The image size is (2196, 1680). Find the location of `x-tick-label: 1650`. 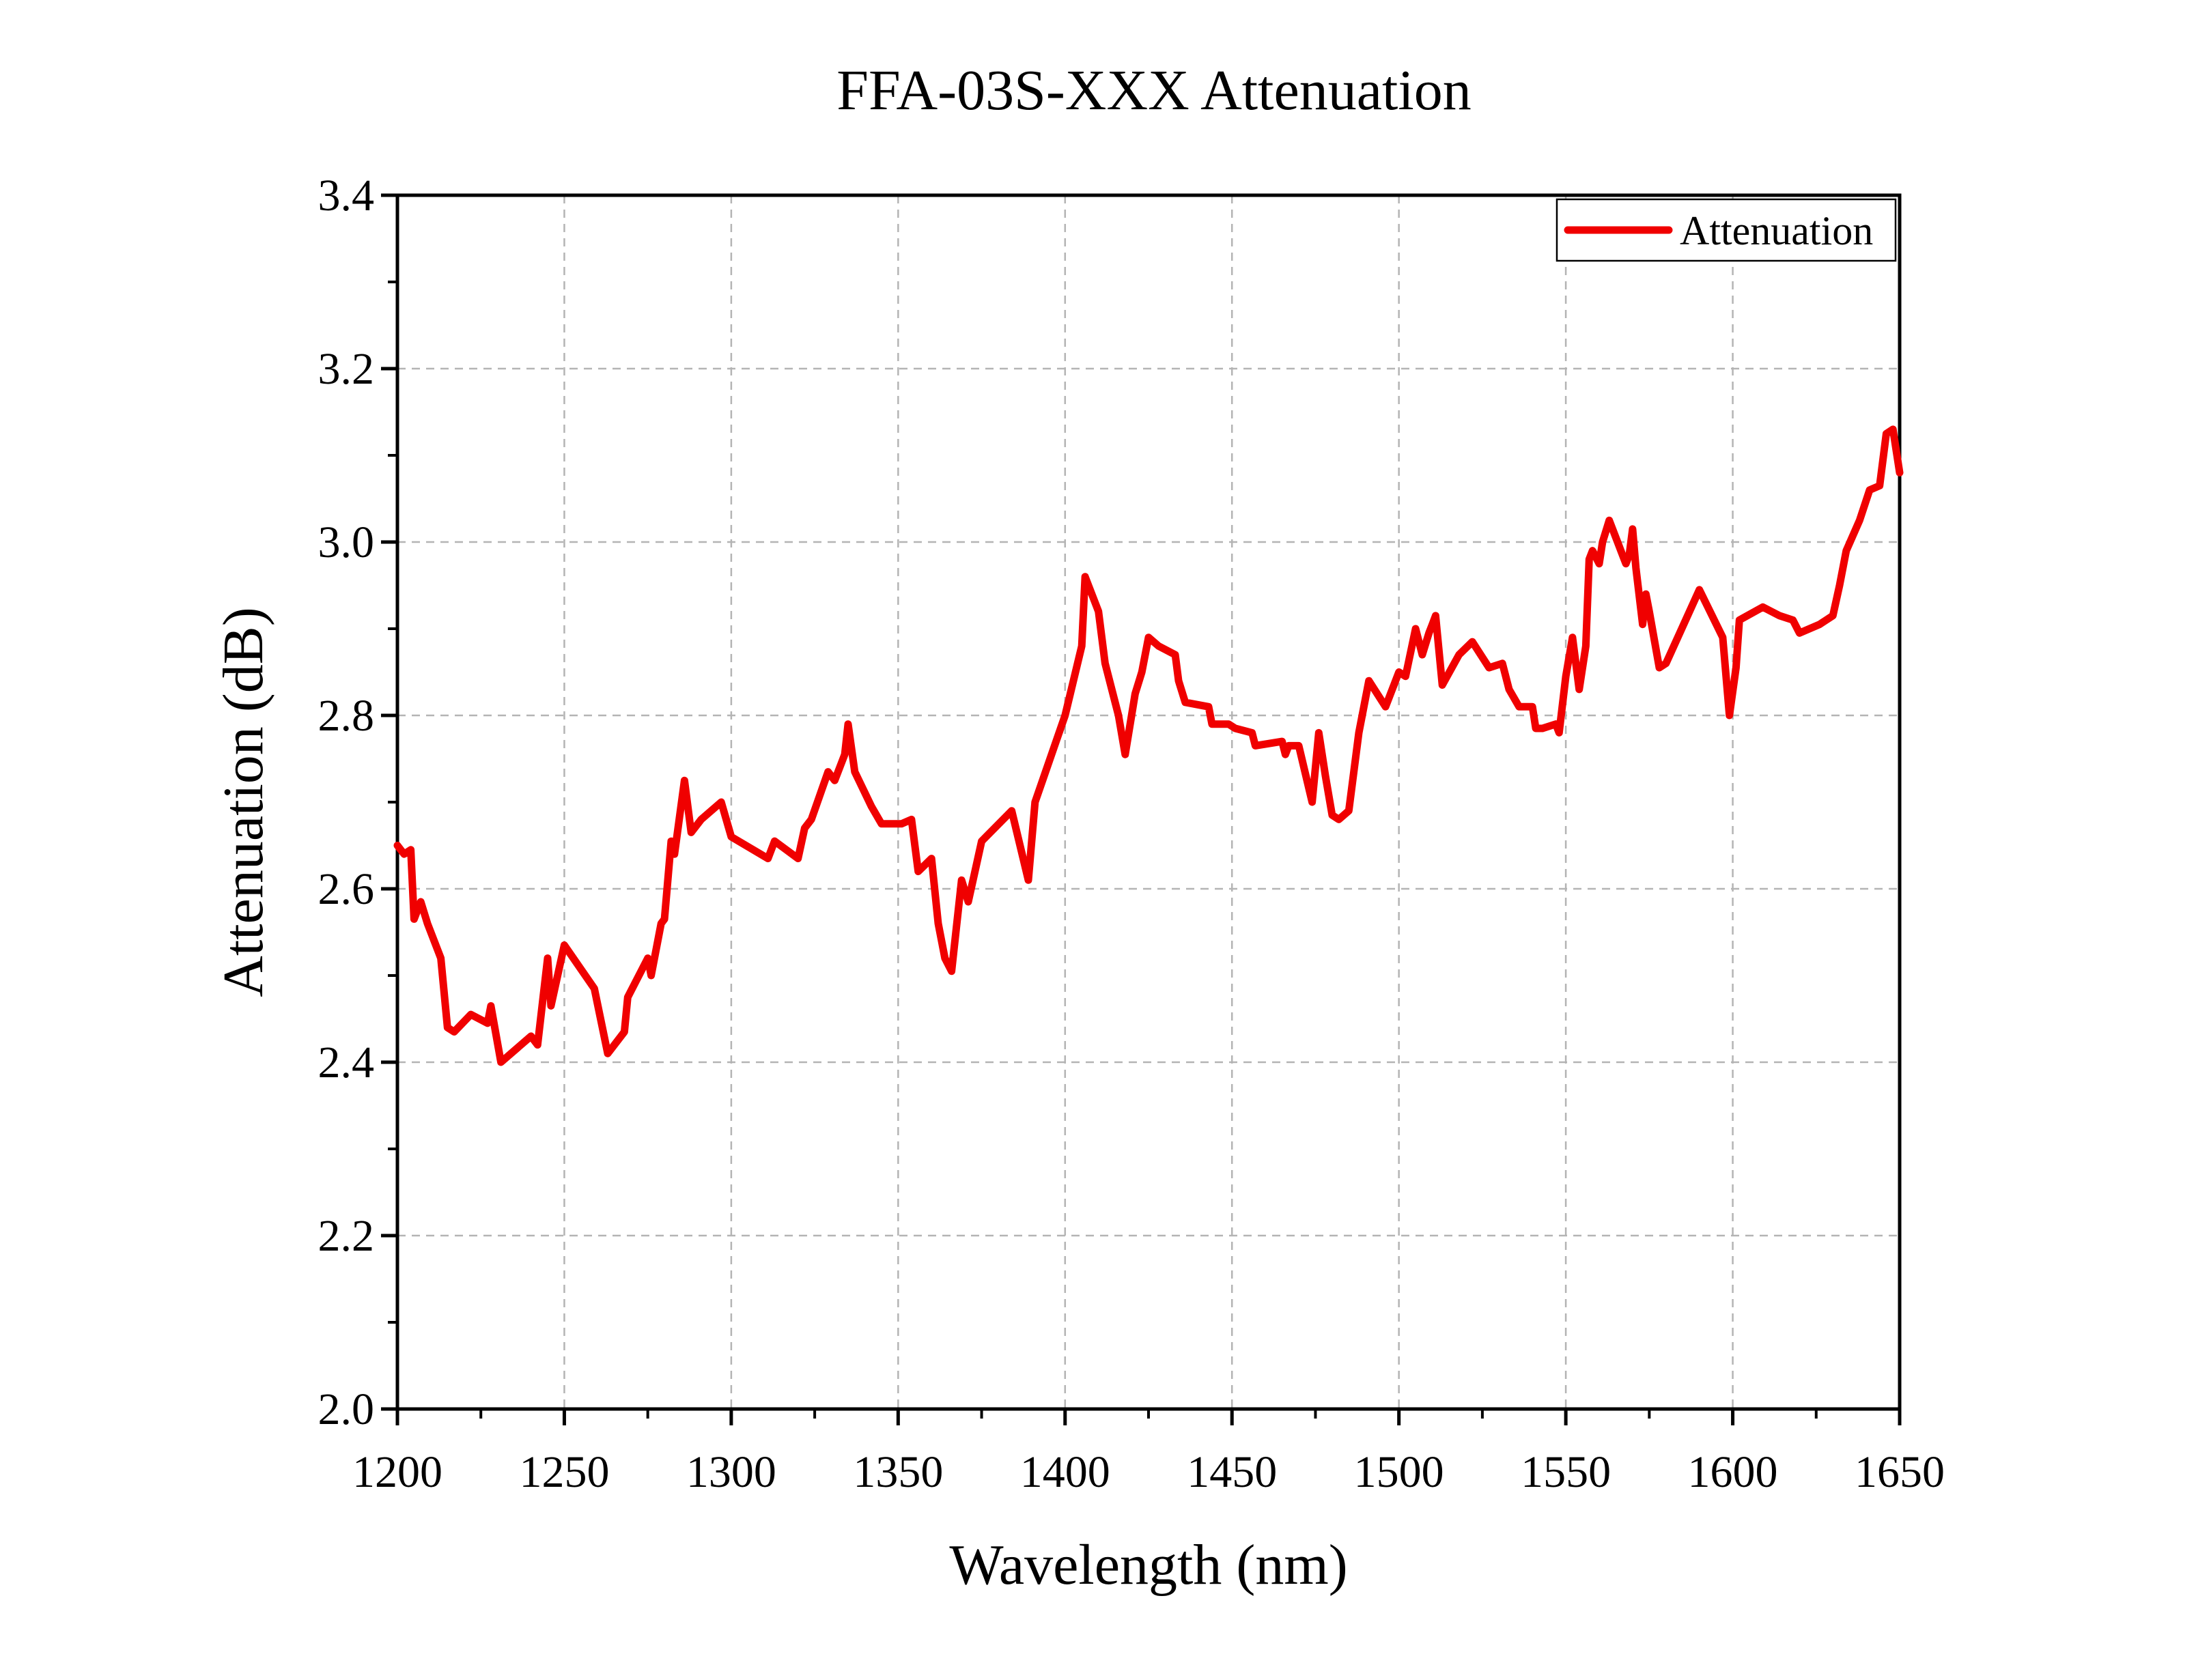

x-tick-label: 1650 is located at coordinates (1900, 1472).